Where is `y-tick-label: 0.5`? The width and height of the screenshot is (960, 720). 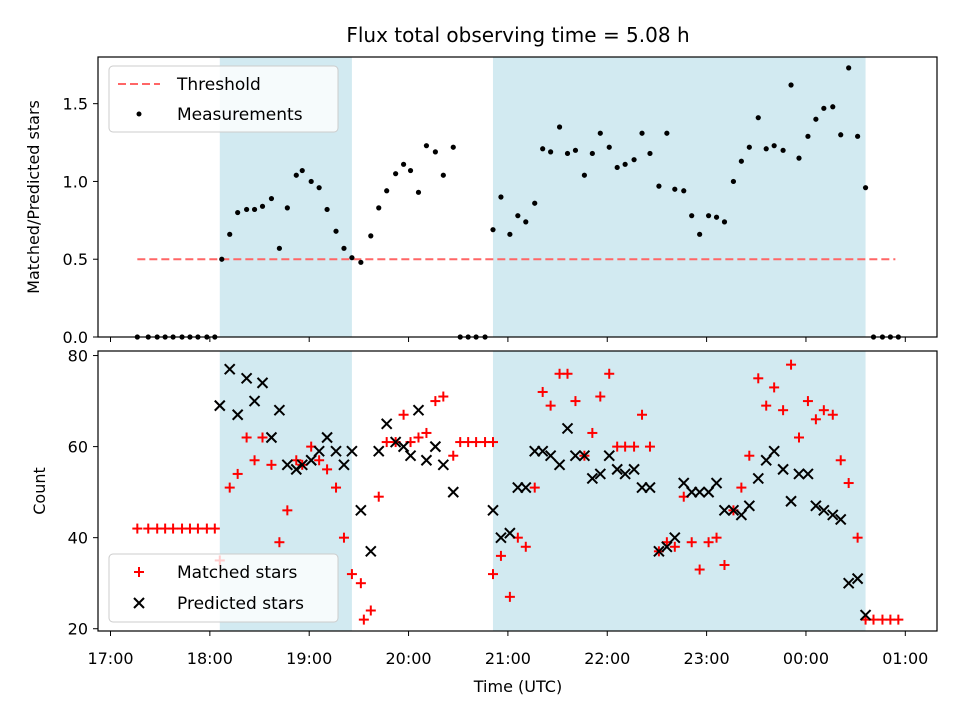 y-tick-label: 0.5 is located at coordinates (75, 259).